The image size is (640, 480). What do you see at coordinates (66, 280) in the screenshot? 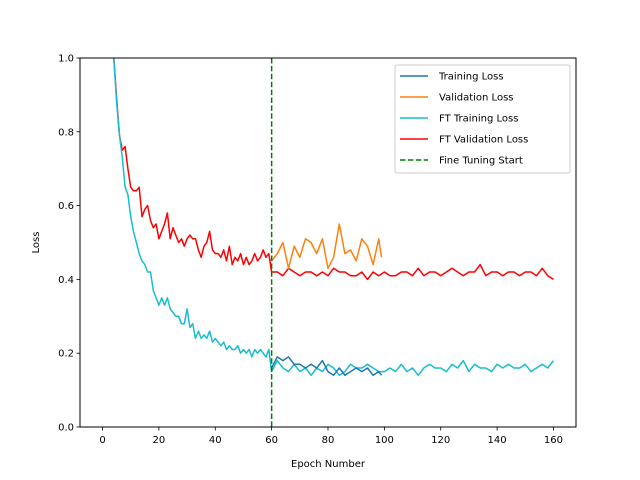
I see `y-tick-label: 0.4` at bounding box center [66, 280].